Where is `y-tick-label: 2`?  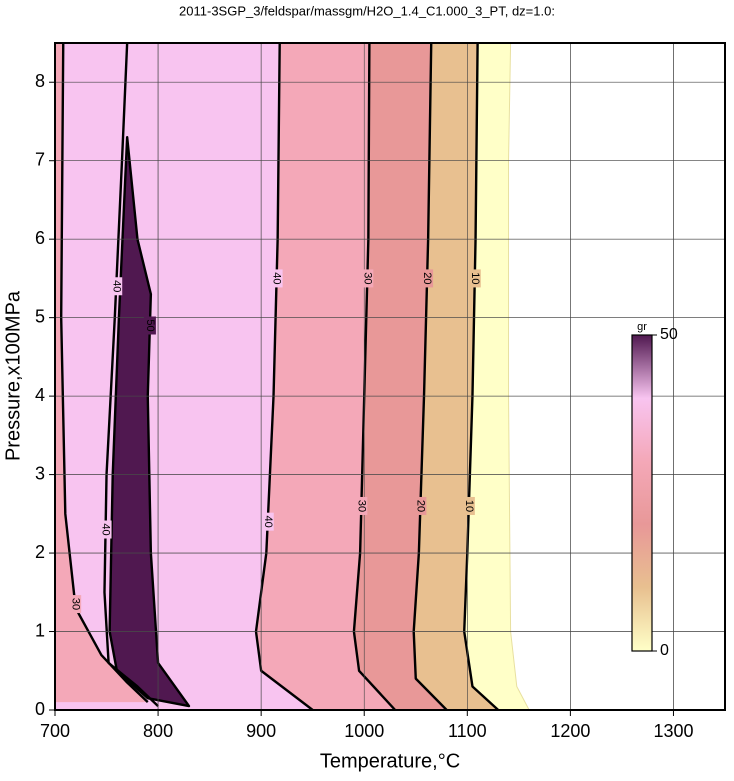
y-tick-label: 2 is located at coordinates (40, 552).